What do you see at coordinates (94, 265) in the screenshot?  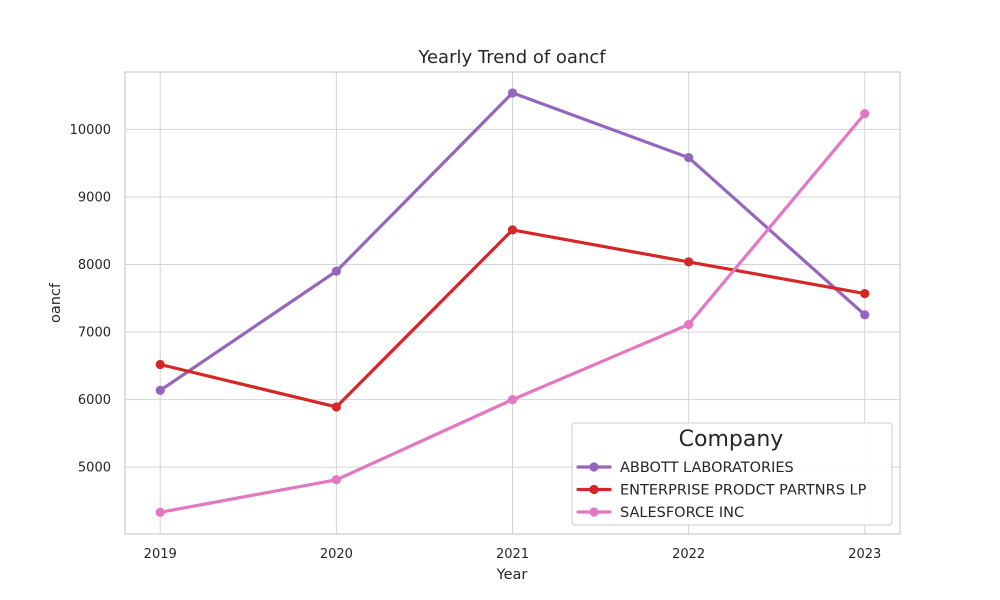 I see `y-tick-label: 8000` at bounding box center [94, 265].